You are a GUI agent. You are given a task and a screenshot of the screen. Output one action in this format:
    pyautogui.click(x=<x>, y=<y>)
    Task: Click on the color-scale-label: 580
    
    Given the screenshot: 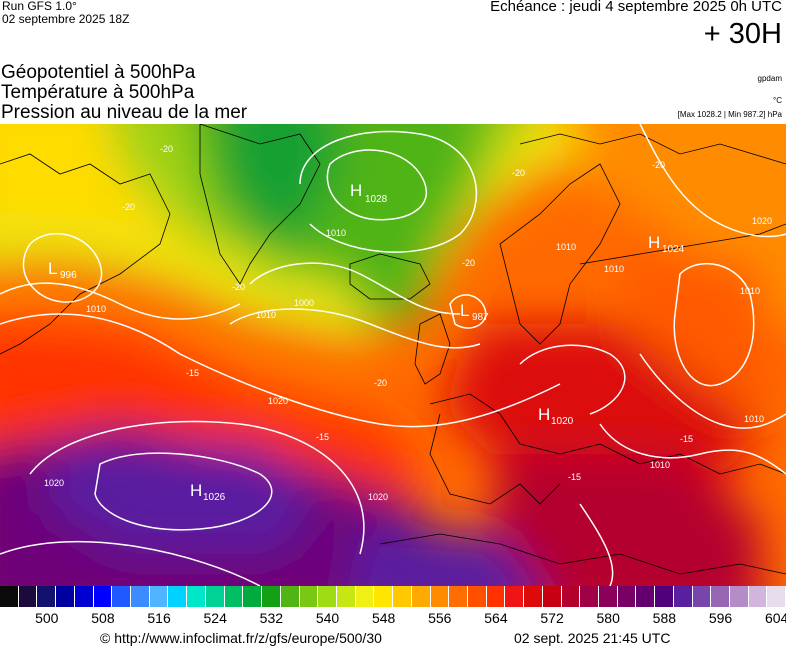 What is the action you would take?
    pyautogui.click(x=608, y=618)
    